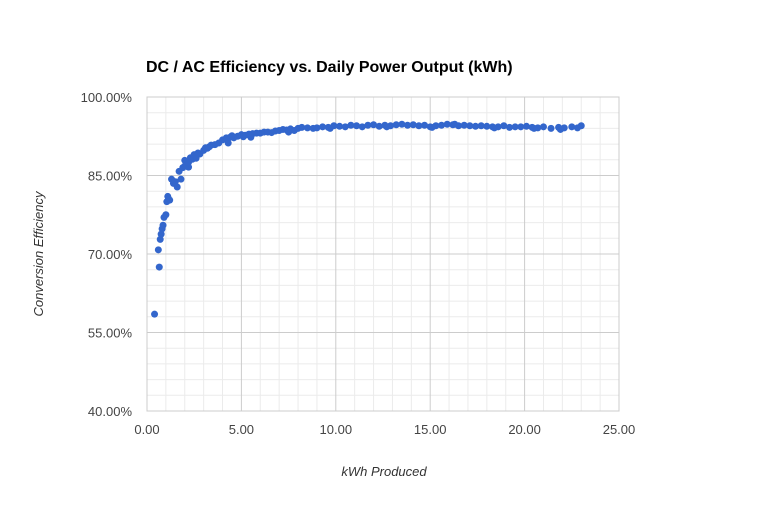  What do you see at coordinates (110, 254) in the screenshot?
I see `y-tick-label: 70.00%` at bounding box center [110, 254].